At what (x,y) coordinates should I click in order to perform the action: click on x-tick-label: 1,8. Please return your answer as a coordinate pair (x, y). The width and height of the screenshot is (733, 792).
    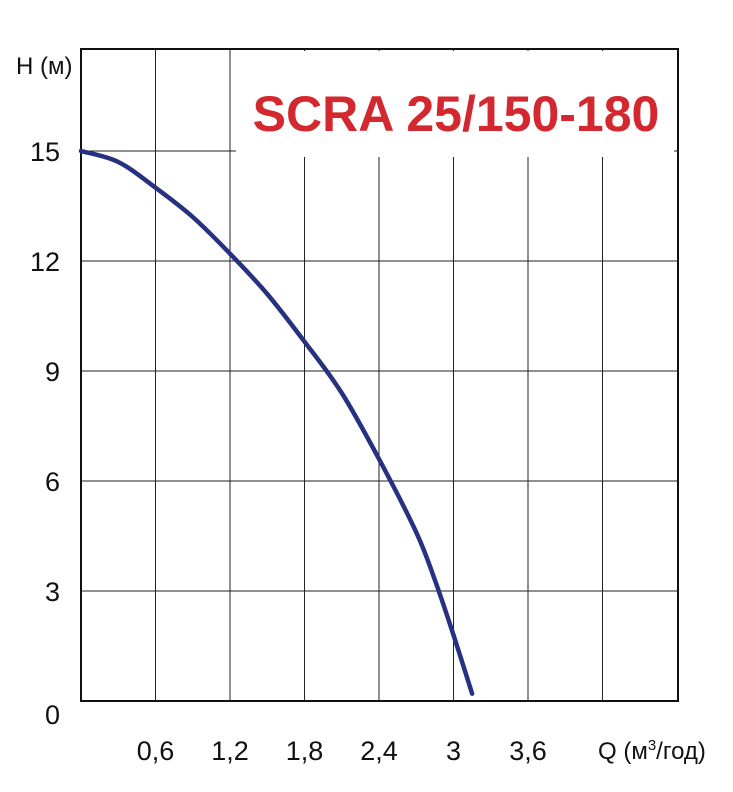
    Looking at the image, I should click on (305, 751).